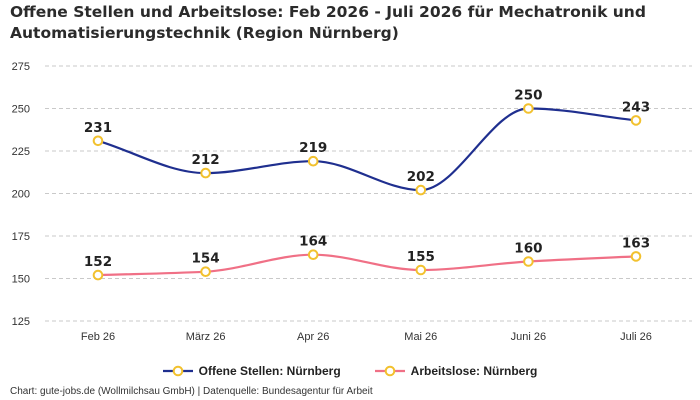  What do you see at coordinates (98, 337) in the screenshot?
I see `x-tick-label-feb-26: Feb 26` at bounding box center [98, 337].